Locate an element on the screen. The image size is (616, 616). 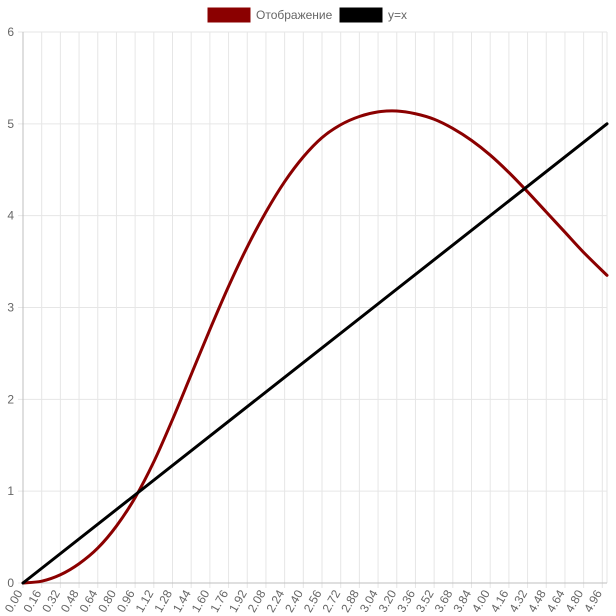
x-tick-label: 1.44 is located at coordinates (182, 601).